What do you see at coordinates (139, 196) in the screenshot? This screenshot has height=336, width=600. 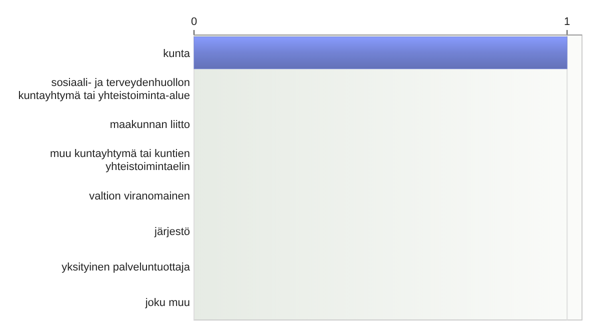 I see `y-tick-label: valtion viranomainen` at bounding box center [139, 196].